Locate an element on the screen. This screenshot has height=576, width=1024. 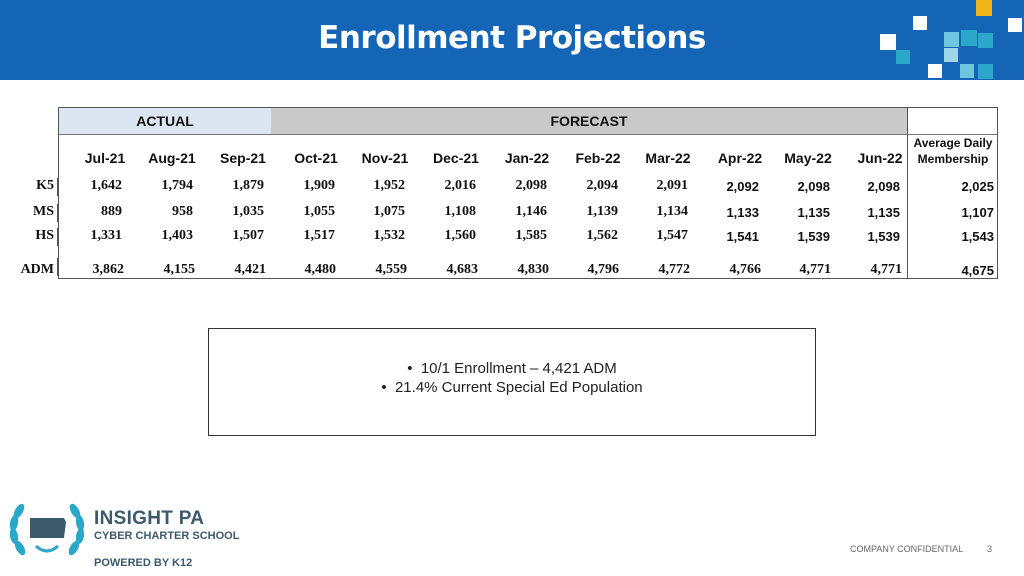
page-title: Enrollment Projections is located at coordinates (512, 38).